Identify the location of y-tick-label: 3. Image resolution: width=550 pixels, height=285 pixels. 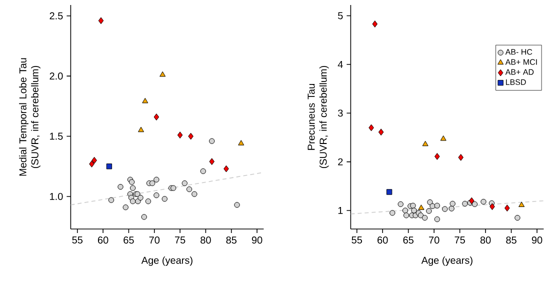
(340, 113).